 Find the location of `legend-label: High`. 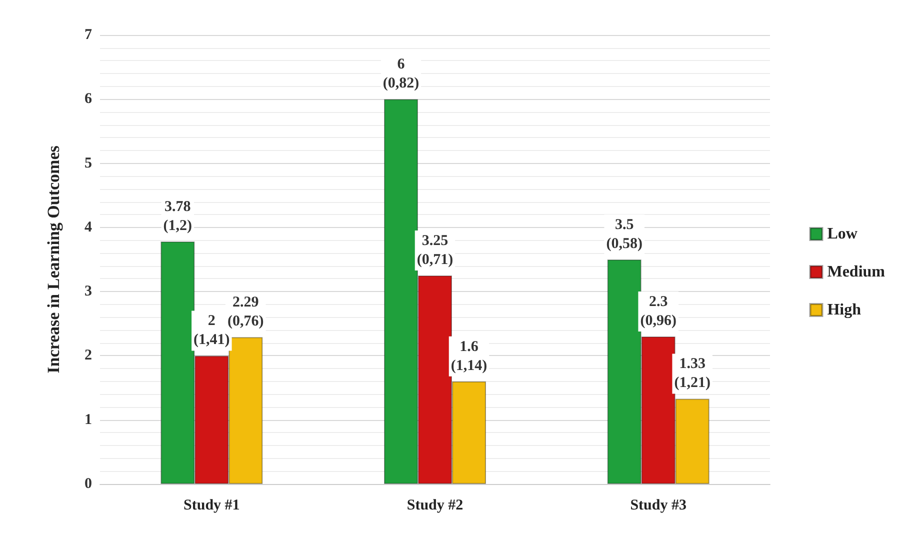

legend-label: High is located at coordinates (844, 310).